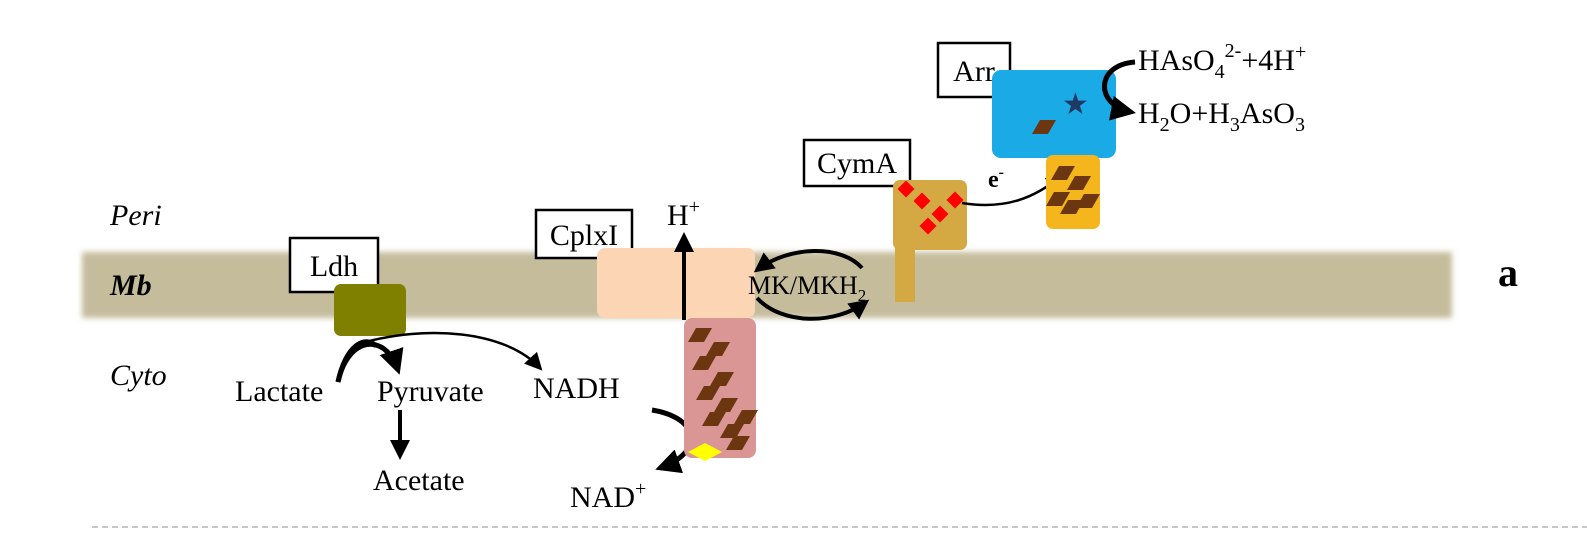 Image resolution: width=1587 pixels, height=535 pixels. What do you see at coordinates (808, 261) in the screenshot?
I see `menaquinone-cycle-upper-arrow` at bounding box center [808, 261].